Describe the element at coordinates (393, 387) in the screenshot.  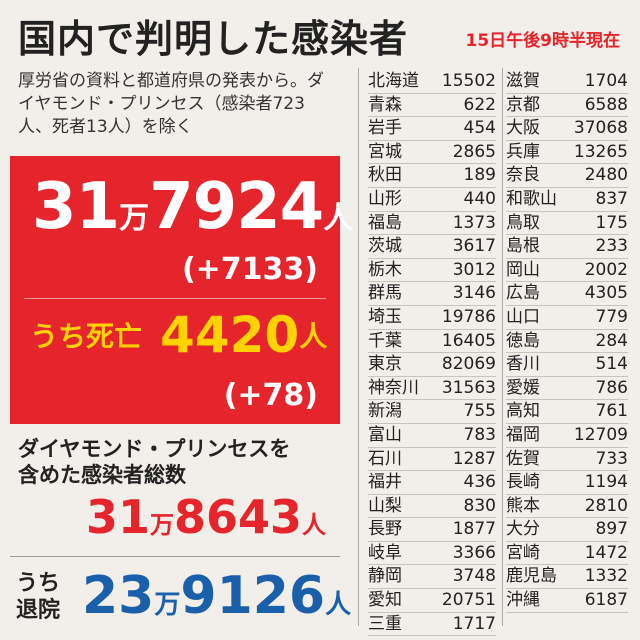
I see `prefecture-name: 神奈川` at that location.